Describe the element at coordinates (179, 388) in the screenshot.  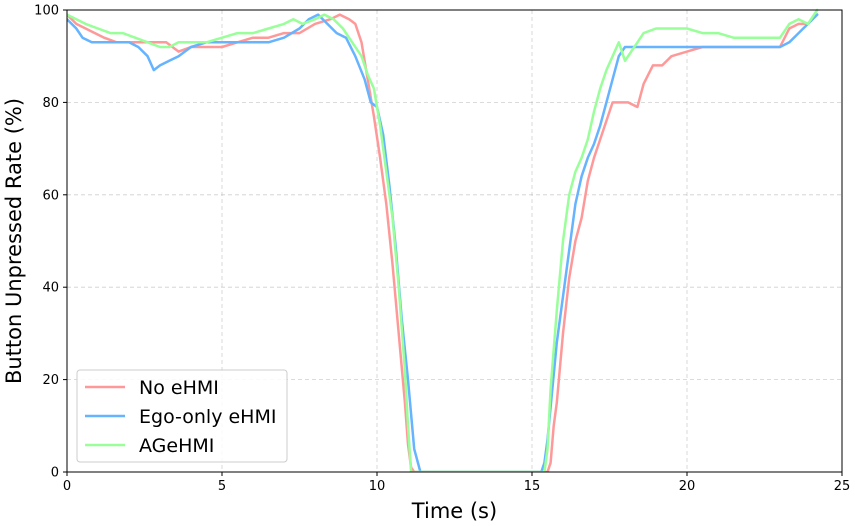
I see `legend-label-no-ehmi: No eHMI` at that location.